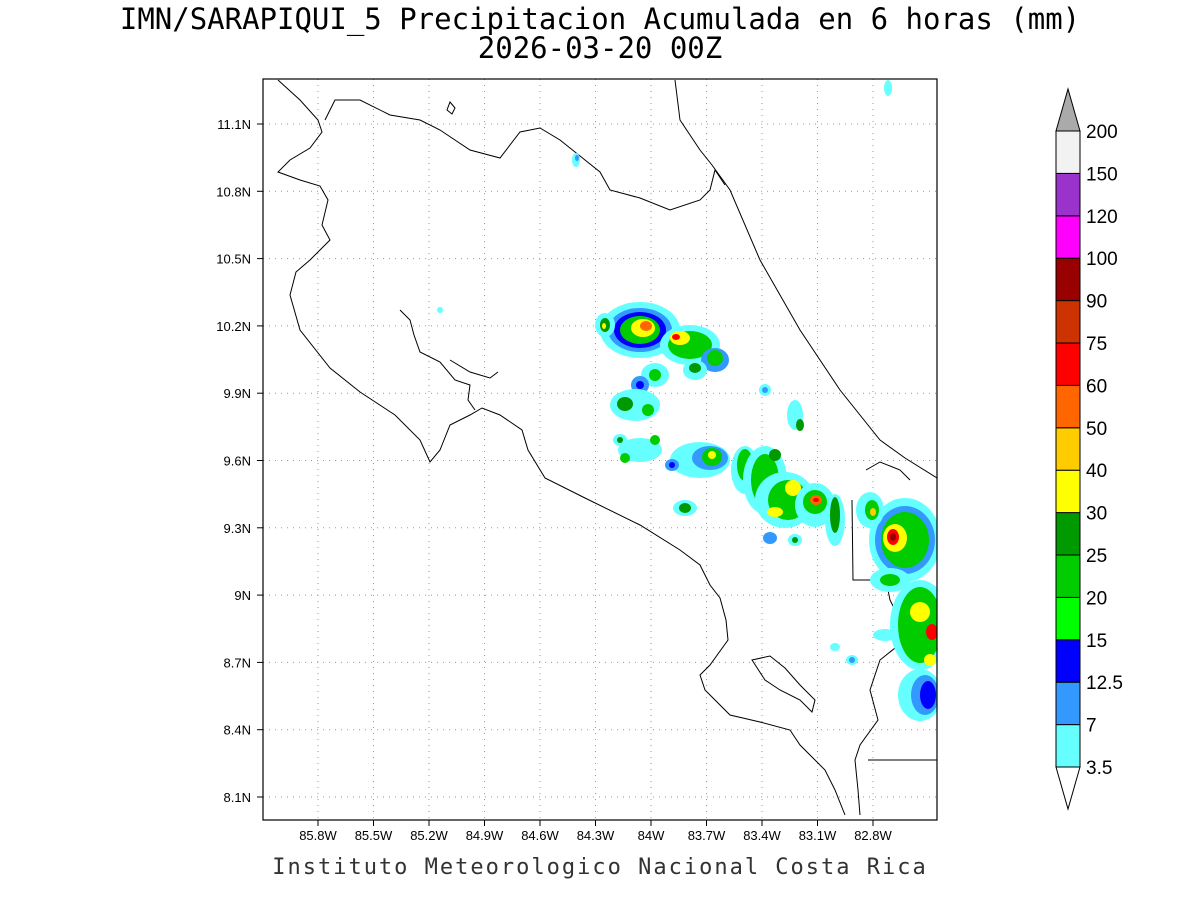 The image size is (1200, 900). Describe the element at coordinates (1068, 788) in the screenshot. I see `colorbar-under-triangle` at that location.